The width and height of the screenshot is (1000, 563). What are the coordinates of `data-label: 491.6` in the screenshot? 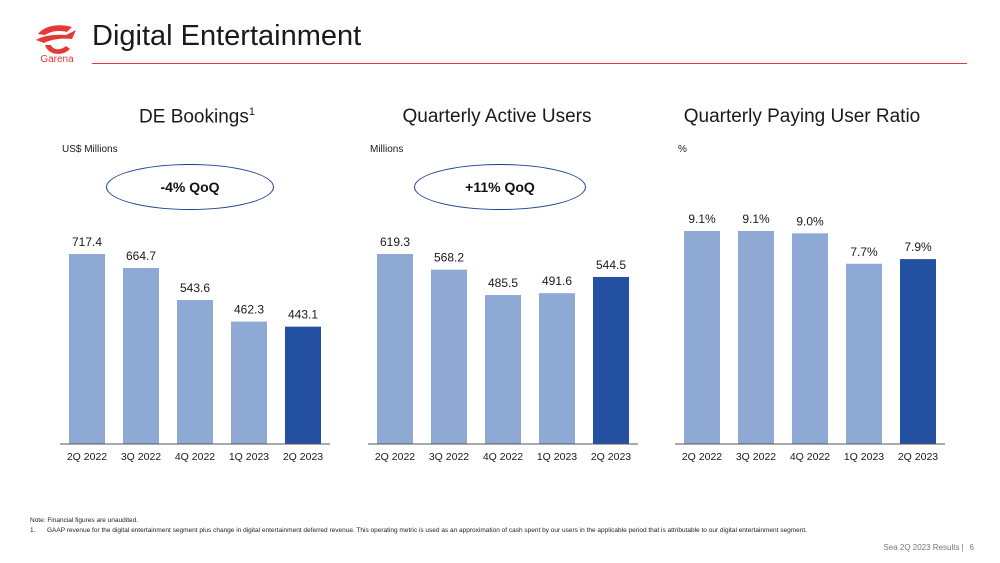 It's located at (557, 281).